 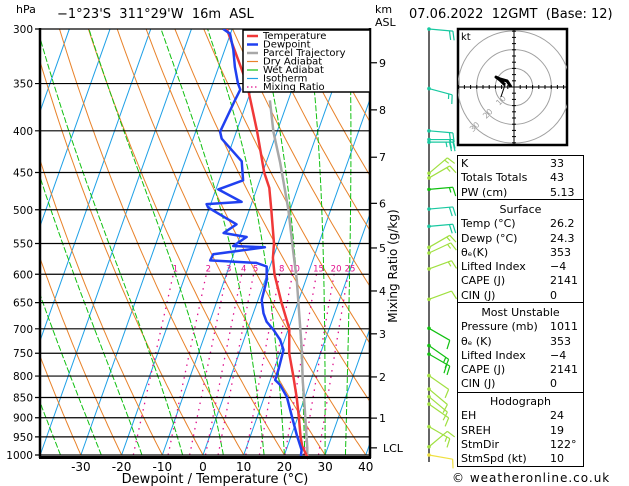 I want to click on height-tick-label: 6, so click(x=382, y=203).